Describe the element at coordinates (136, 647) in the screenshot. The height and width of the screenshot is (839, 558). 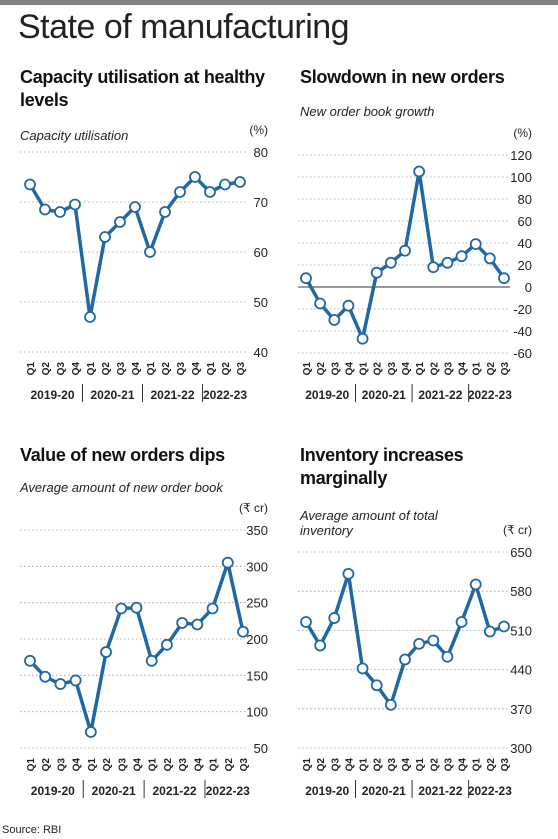
I see `data-line` at that location.